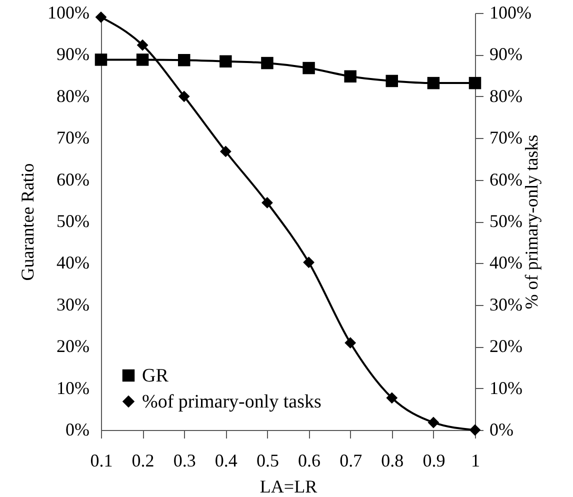 The width and height of the screenshot is (573, 497). I want to click on y-axis-title: Guarantee Ratio, so click(28, 222).